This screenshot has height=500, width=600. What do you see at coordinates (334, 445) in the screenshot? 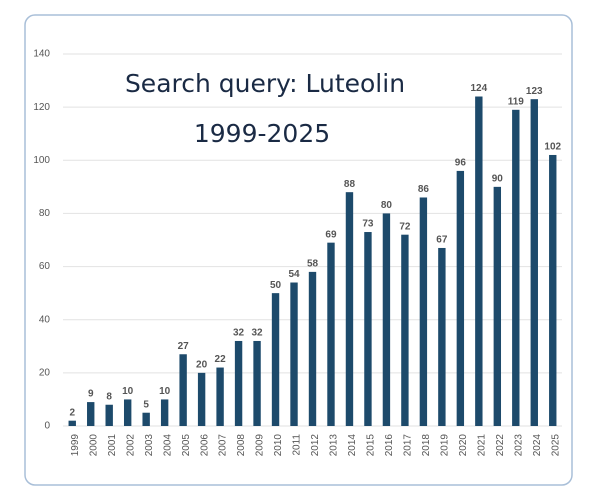
I see `x-tick-label: 2013` at bounding box center [334, 445].